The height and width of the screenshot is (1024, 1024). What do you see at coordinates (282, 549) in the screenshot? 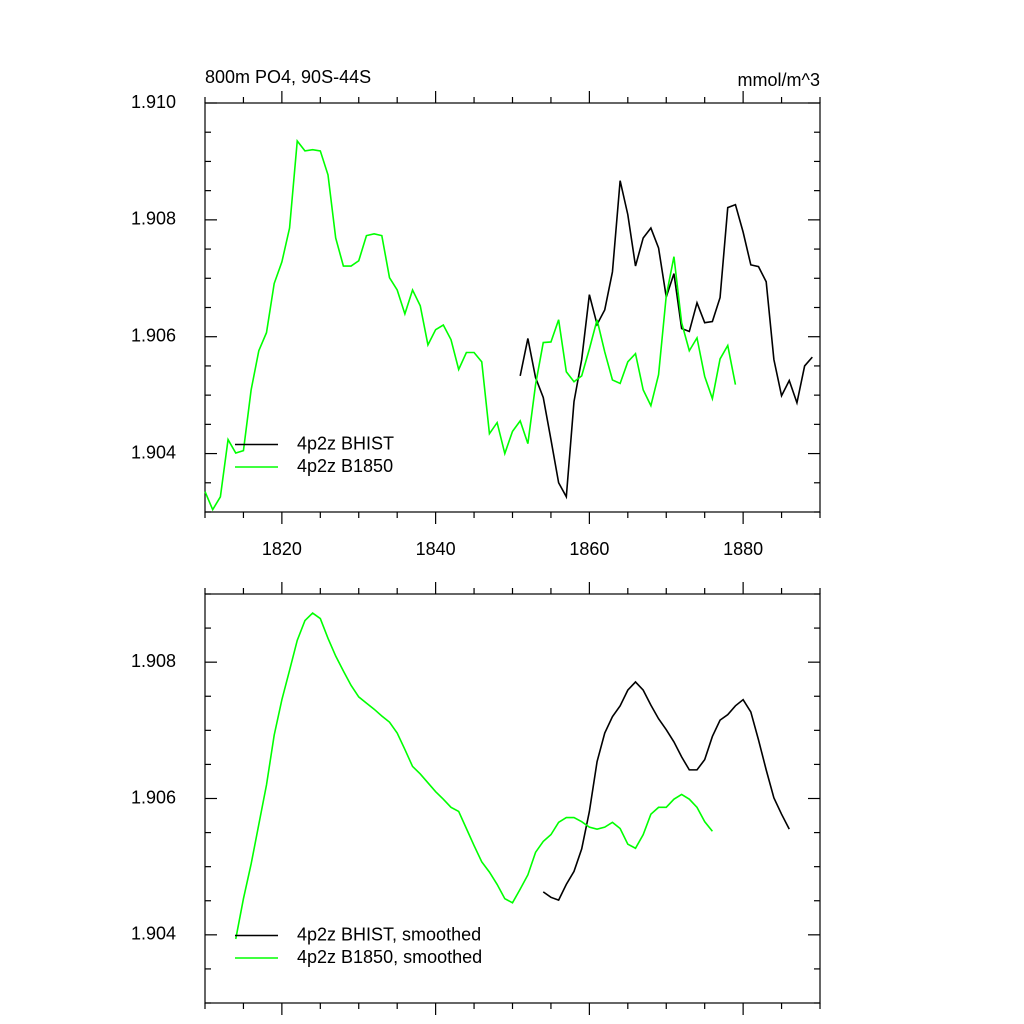
I see `x-tick-label: 1820` at bounding box center [282, 549].